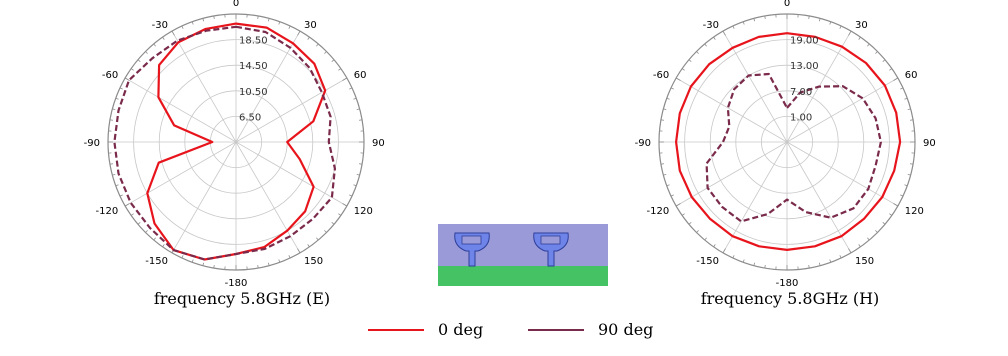  I want to click on angle-tick-label: -30, so click(160, 25).